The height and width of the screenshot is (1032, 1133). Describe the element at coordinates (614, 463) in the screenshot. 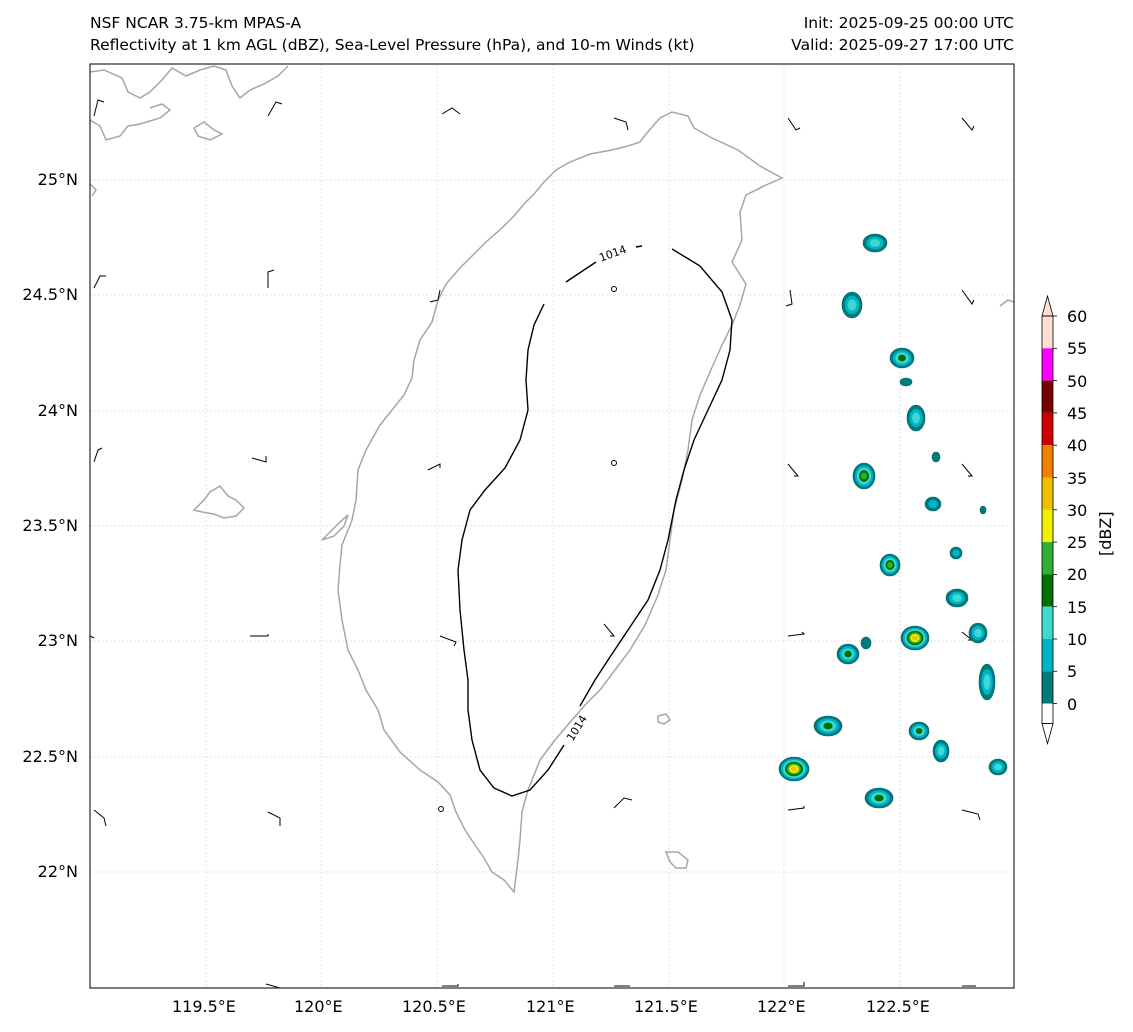

I see `isobar-small-circle-central` at that location.